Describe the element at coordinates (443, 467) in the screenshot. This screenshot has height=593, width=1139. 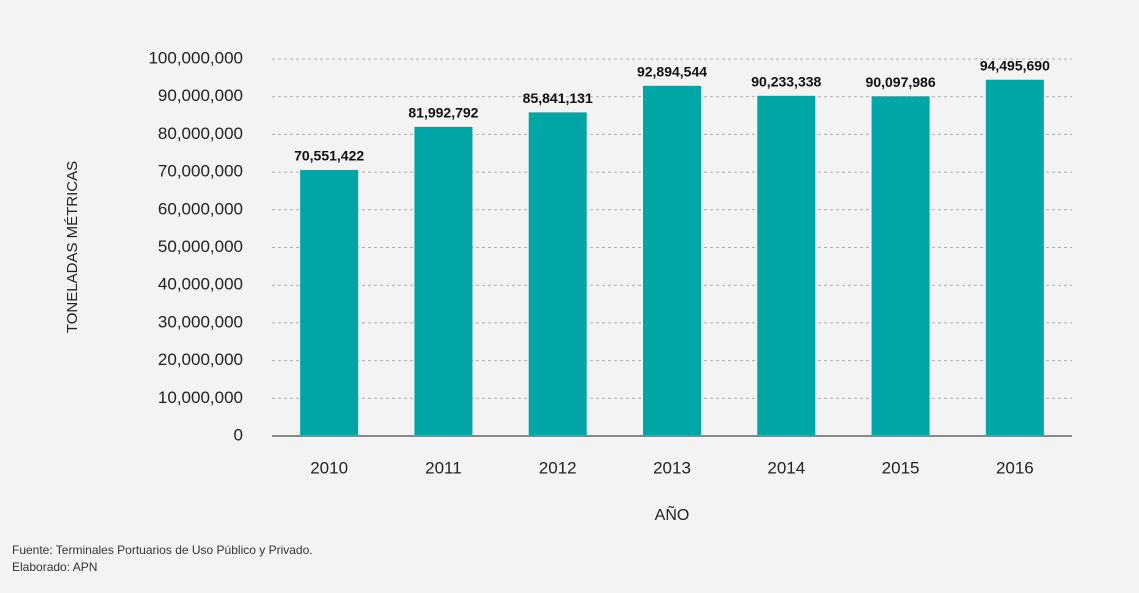
I see `x-tick-label: 2011` at that location.